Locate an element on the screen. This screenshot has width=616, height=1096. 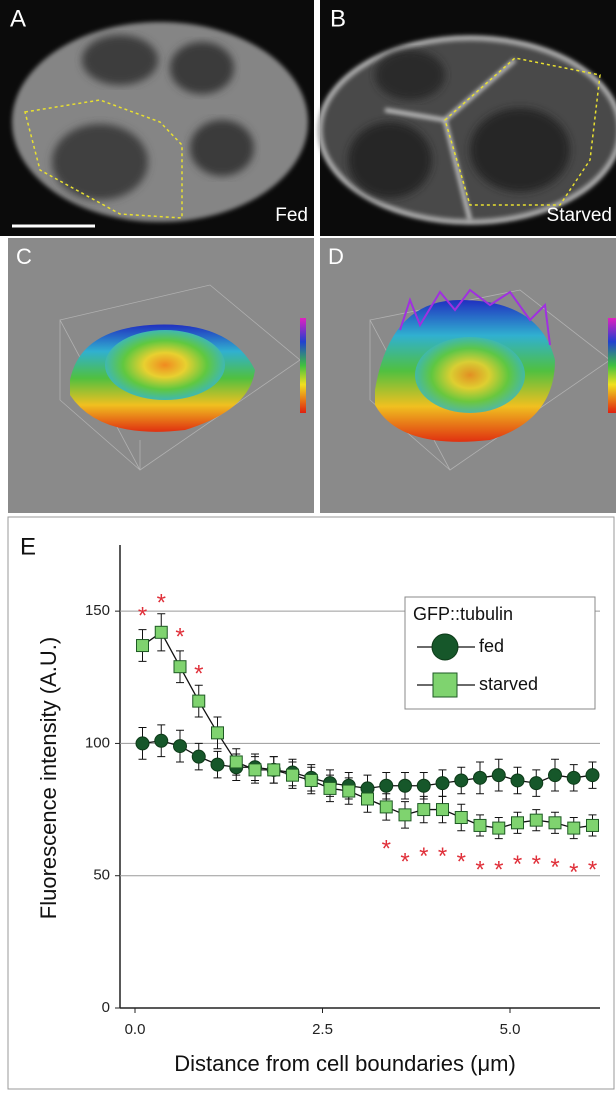
y-tick-label: 150 is located at coordinates (97, 610).